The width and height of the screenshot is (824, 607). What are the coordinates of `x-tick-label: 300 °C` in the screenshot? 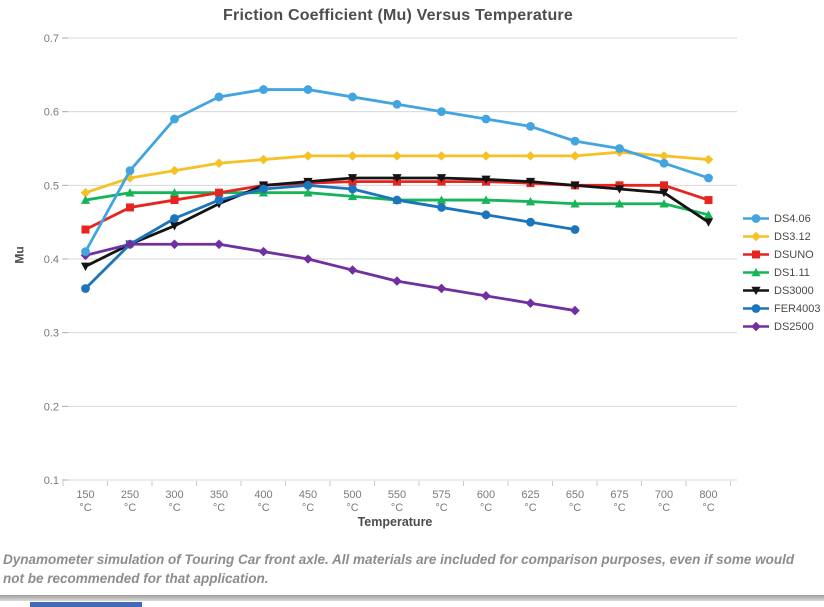 It's located at (174, 501).